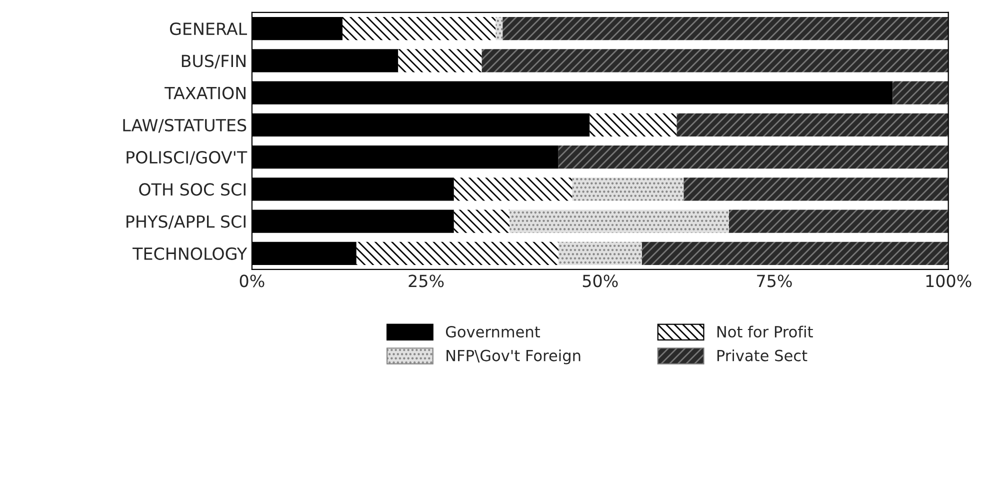  What do you see at coordinates (190, 253) in the screenshot?
I see `y-tick-label: TECHNOLOGY` at bounding box center [190, 253].